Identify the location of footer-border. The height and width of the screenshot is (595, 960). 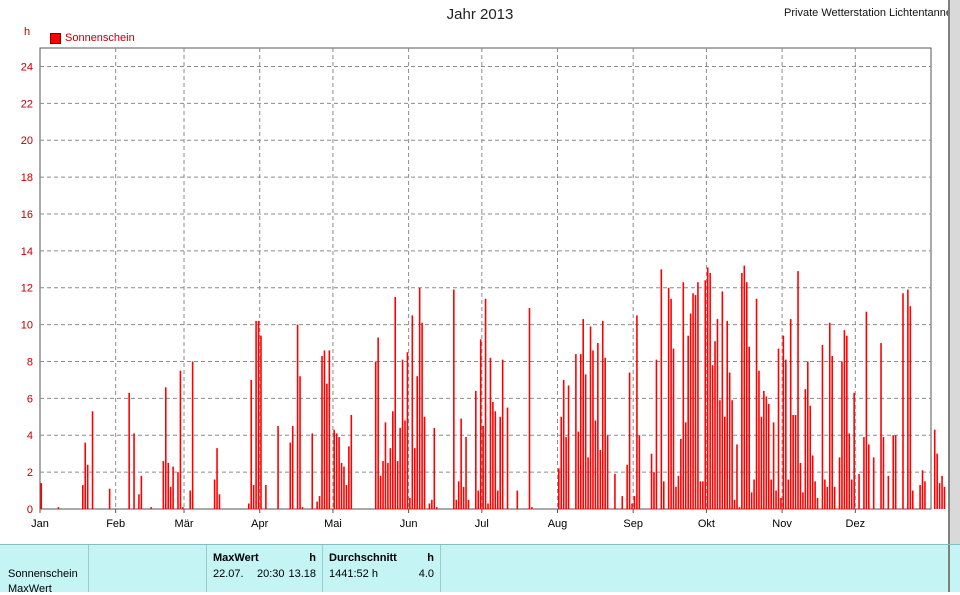
(949, 568).